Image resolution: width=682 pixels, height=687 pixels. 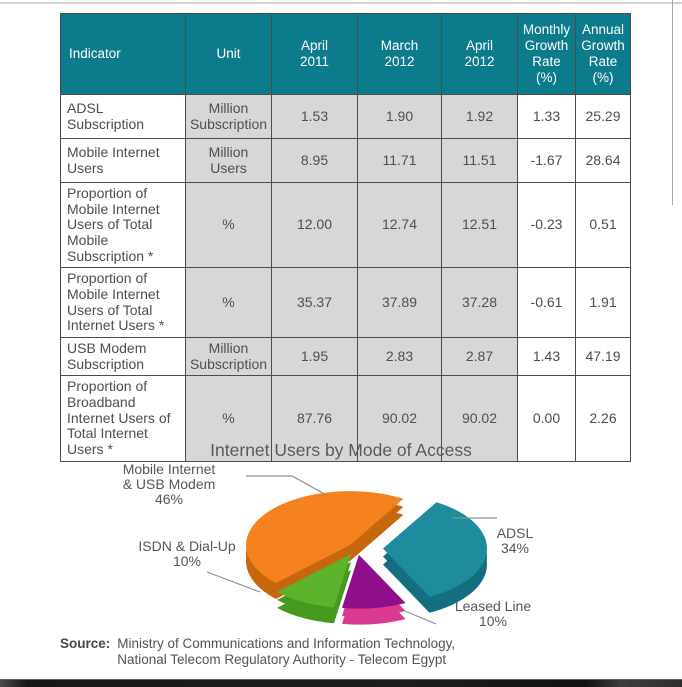 What do you see at coordinates (546, 303) in the screenshot?
I see `value-cell: -0.61` at bounding box center [546, 303].